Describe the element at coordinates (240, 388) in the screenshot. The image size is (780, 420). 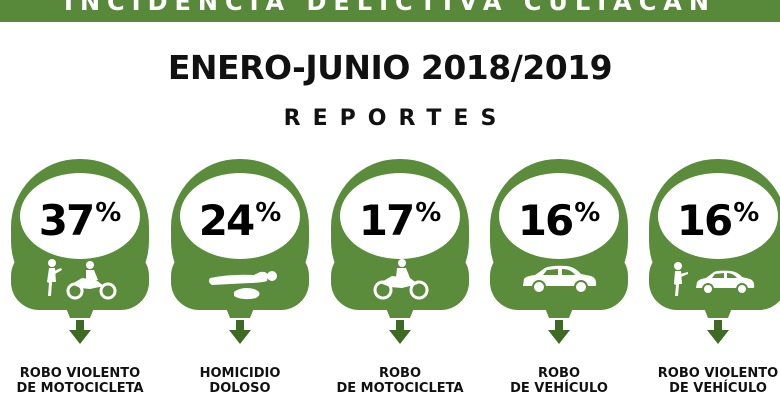
I see `category-label-line: DOLOSO` at that location.